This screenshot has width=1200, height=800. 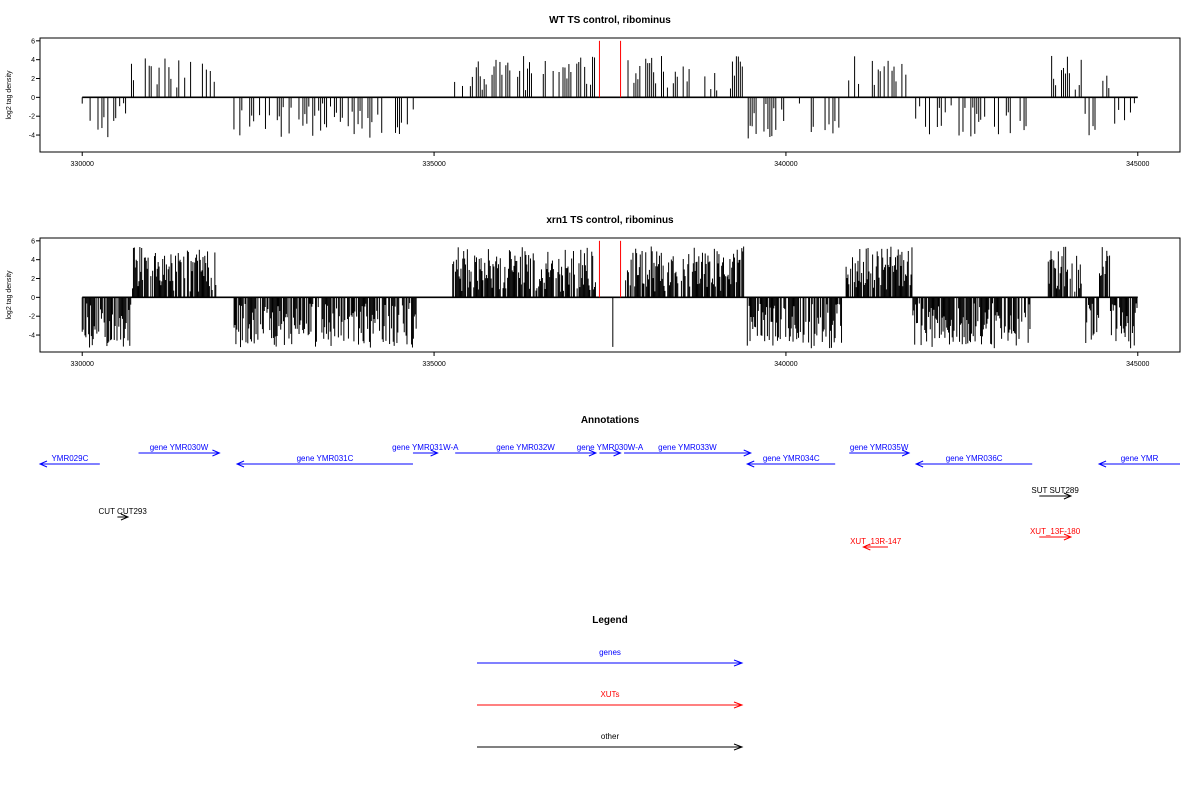 What do you see at coordinates (179, 447) in the screenshot?
I see `feature-label: gene YMR030W` at bounding box center [179, 447].